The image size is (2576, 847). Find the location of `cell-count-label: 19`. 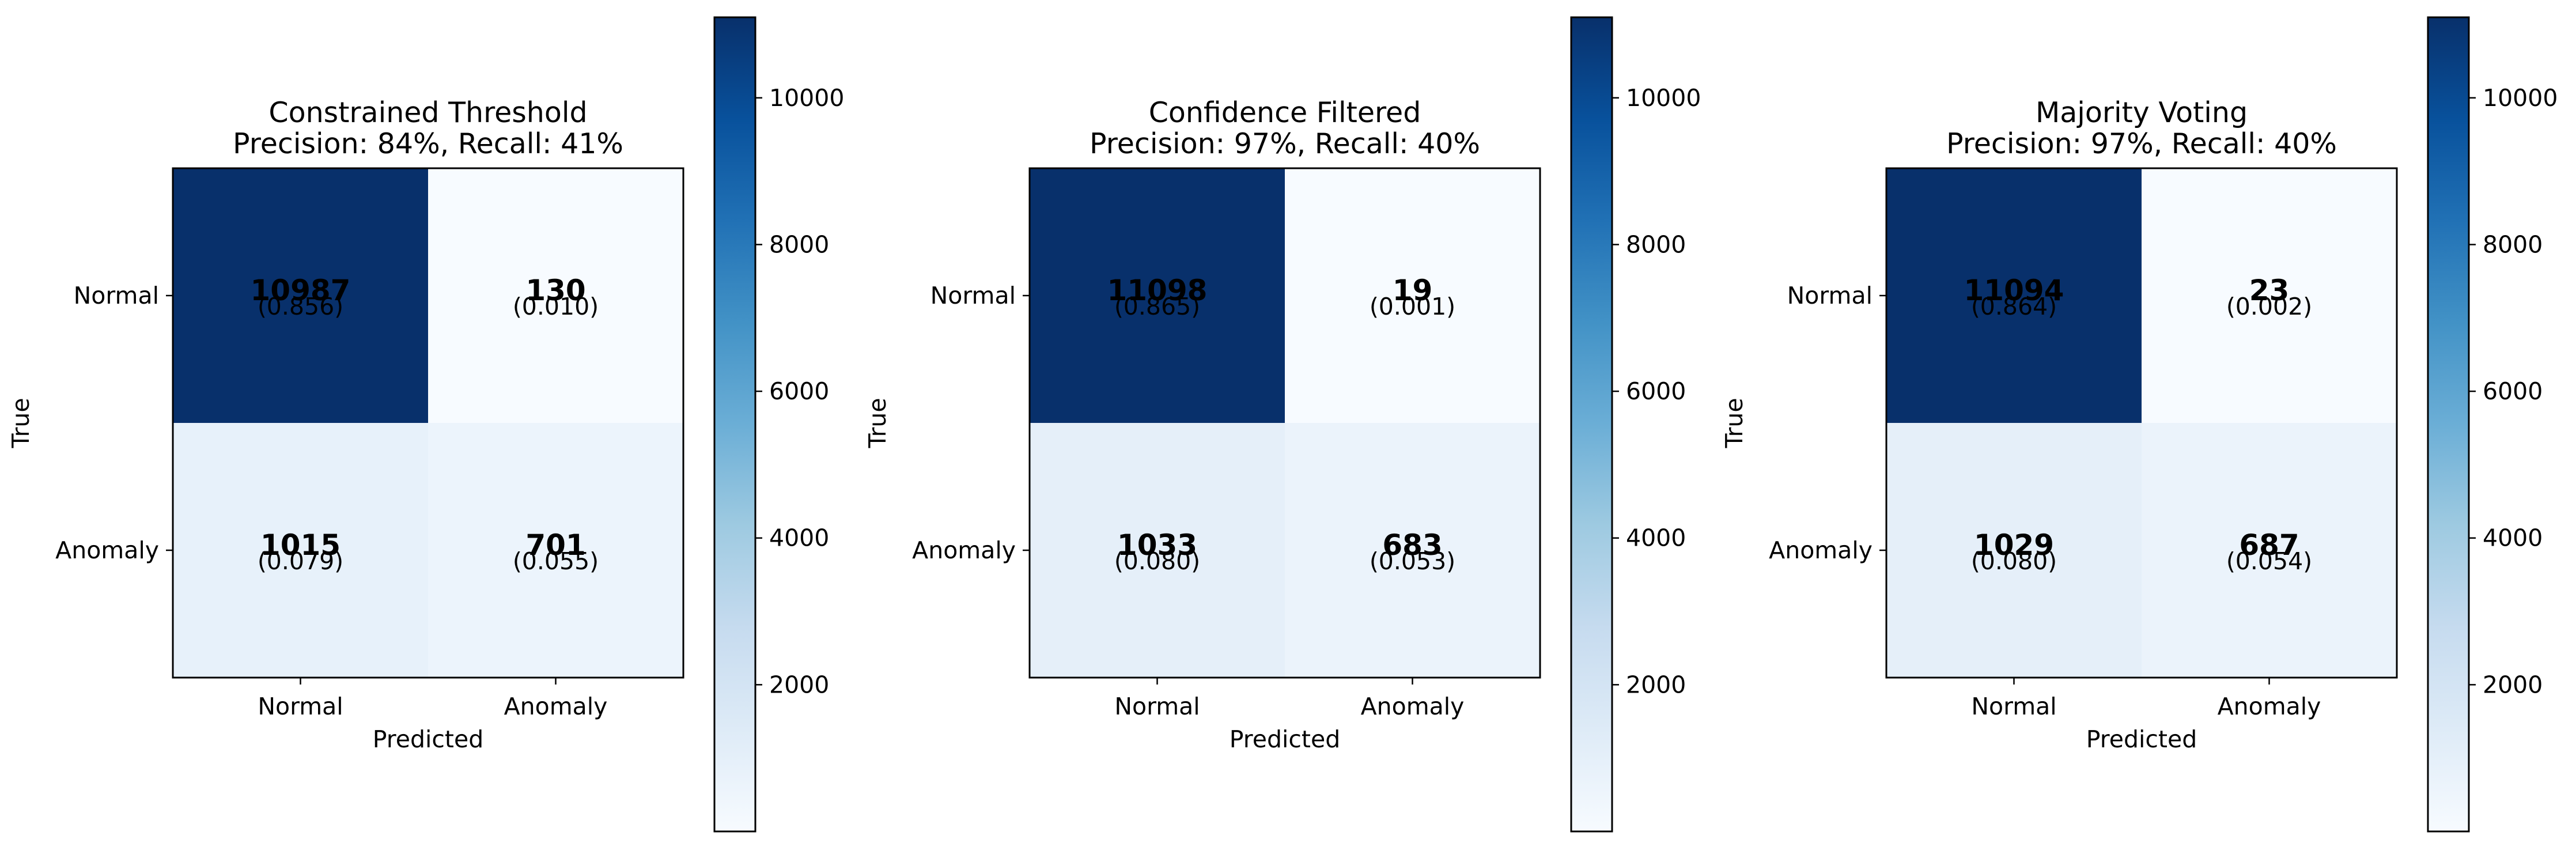

cell-count-label: 19 is located at coordinates (1413, 290).